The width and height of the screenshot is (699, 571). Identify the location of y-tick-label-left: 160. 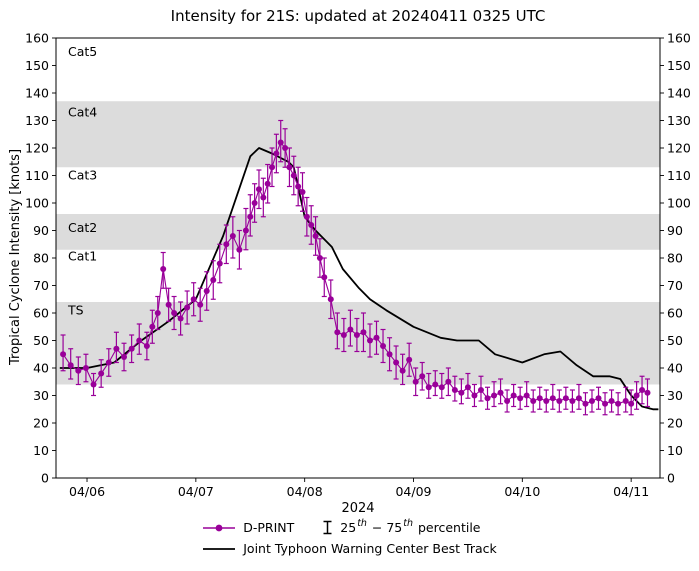
(37, 37).